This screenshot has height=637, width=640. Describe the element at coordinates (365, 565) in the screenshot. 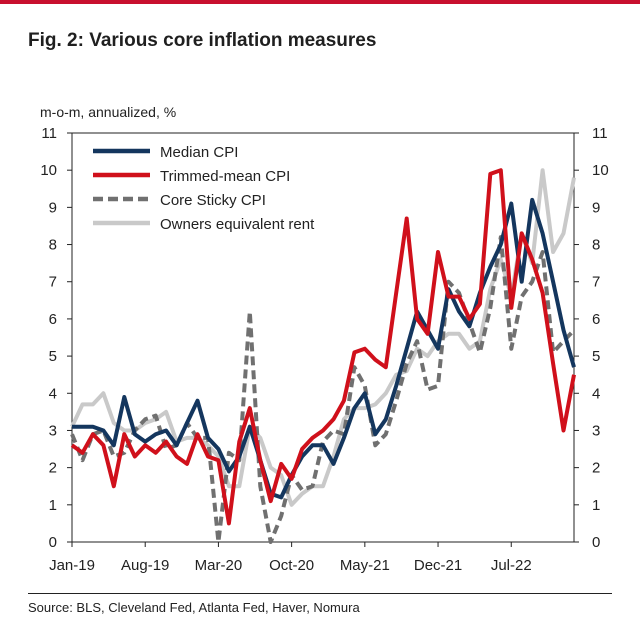

I see `x-tick-label-May-21: May-21` at that location.